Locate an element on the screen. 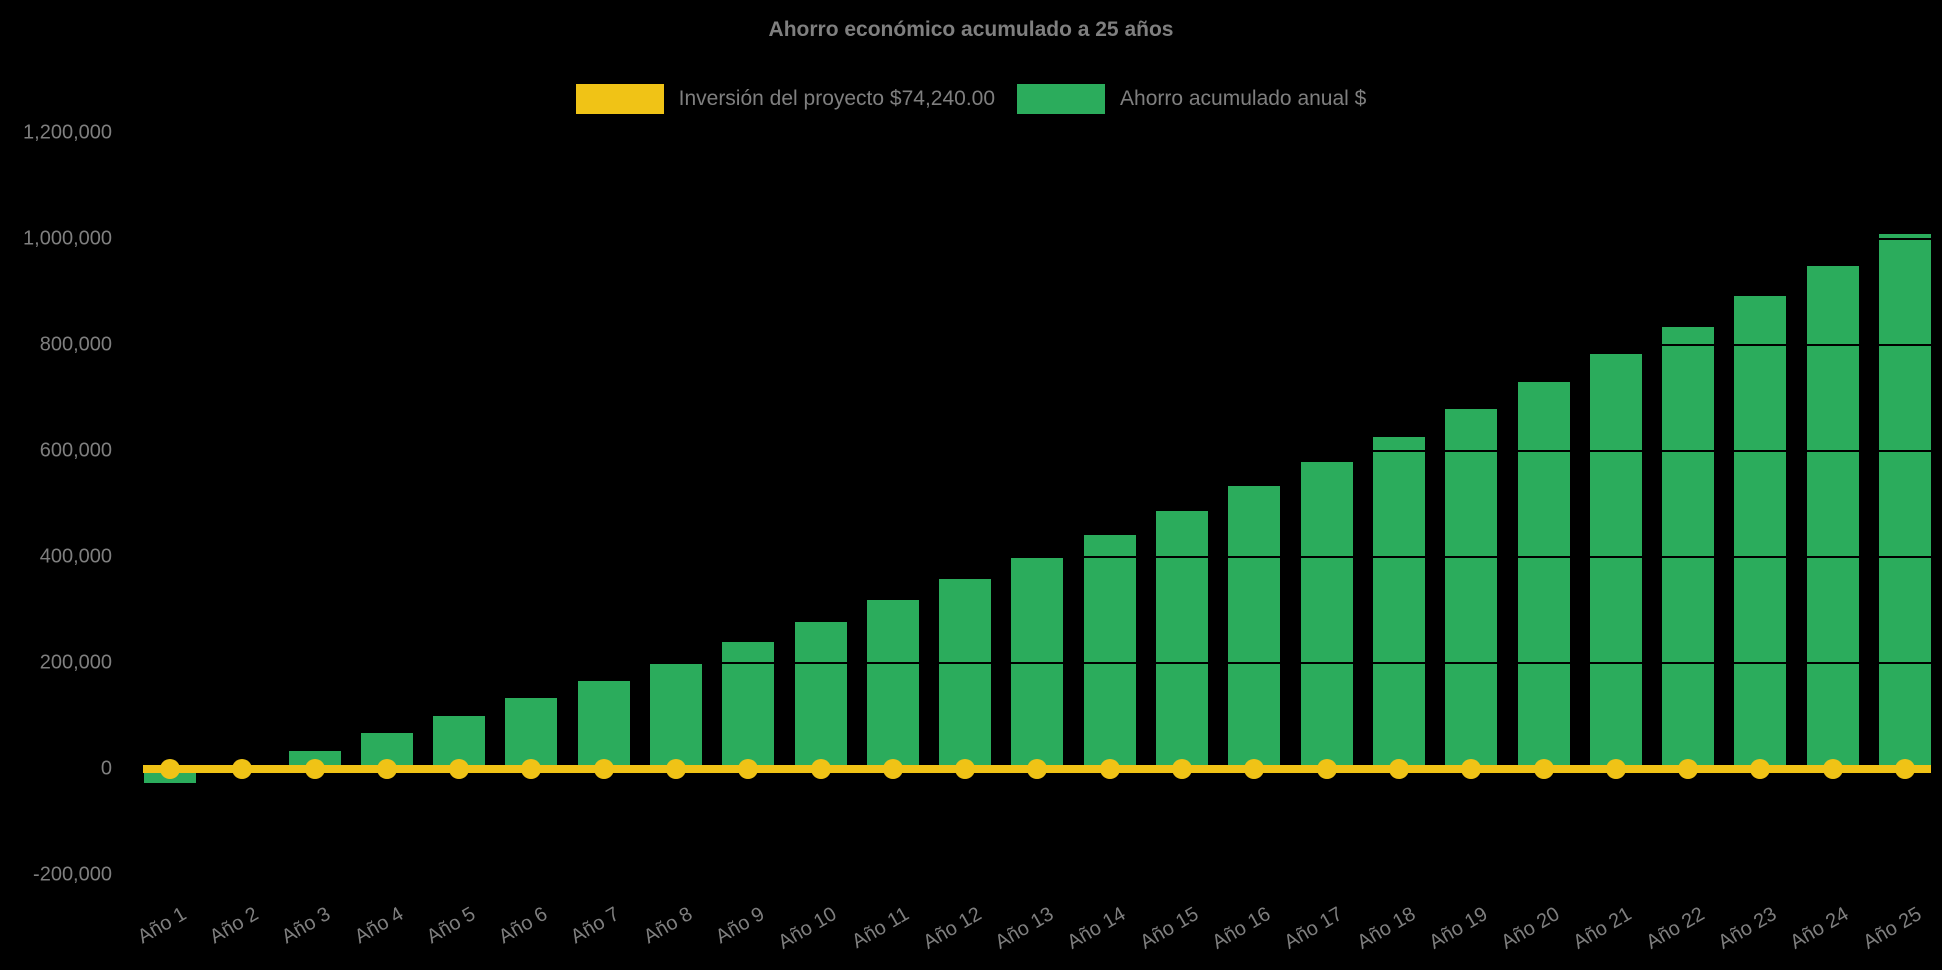 The height and width of the screenshot is (970, 1942). x-axis-tick-label: Año 16 is located at coordinates (1241, 928).